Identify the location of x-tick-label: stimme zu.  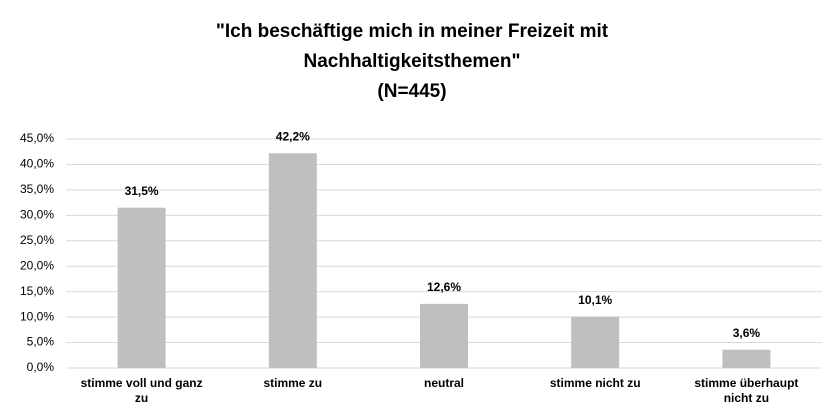
(293, 383).